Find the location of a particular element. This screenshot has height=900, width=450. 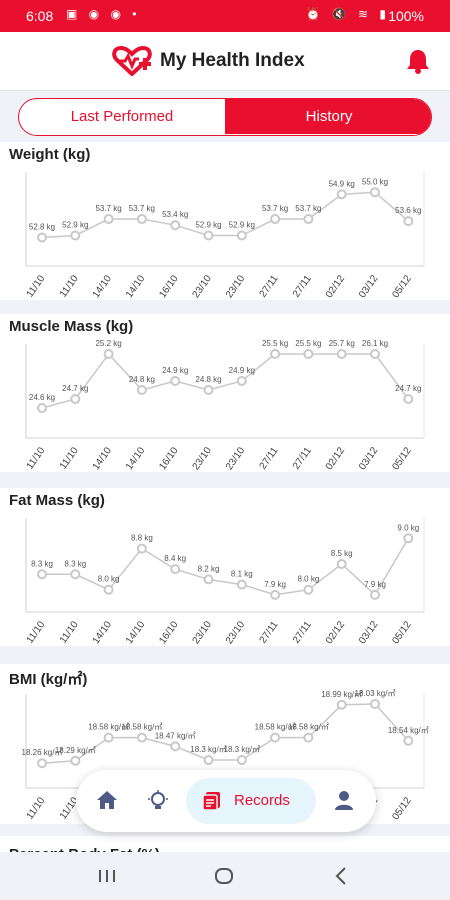

data-label: 52.8 kg is located at coordinates (42, 227).